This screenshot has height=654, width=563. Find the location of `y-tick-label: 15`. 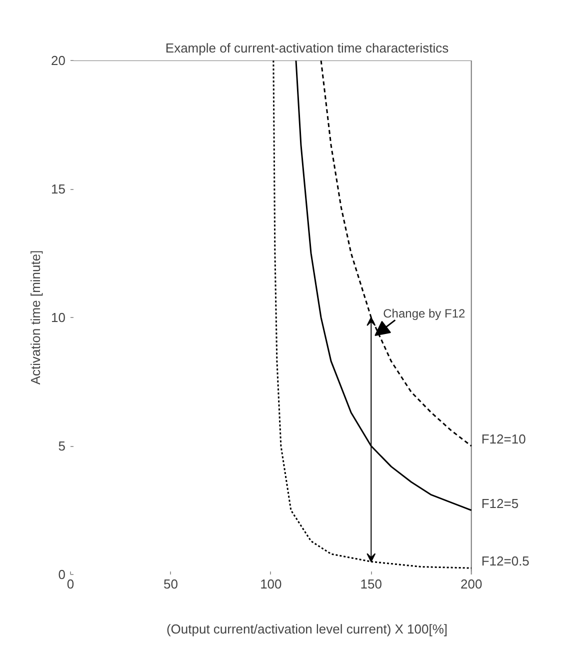

y-tick-label: 15 is located at coordinates (58, 189).